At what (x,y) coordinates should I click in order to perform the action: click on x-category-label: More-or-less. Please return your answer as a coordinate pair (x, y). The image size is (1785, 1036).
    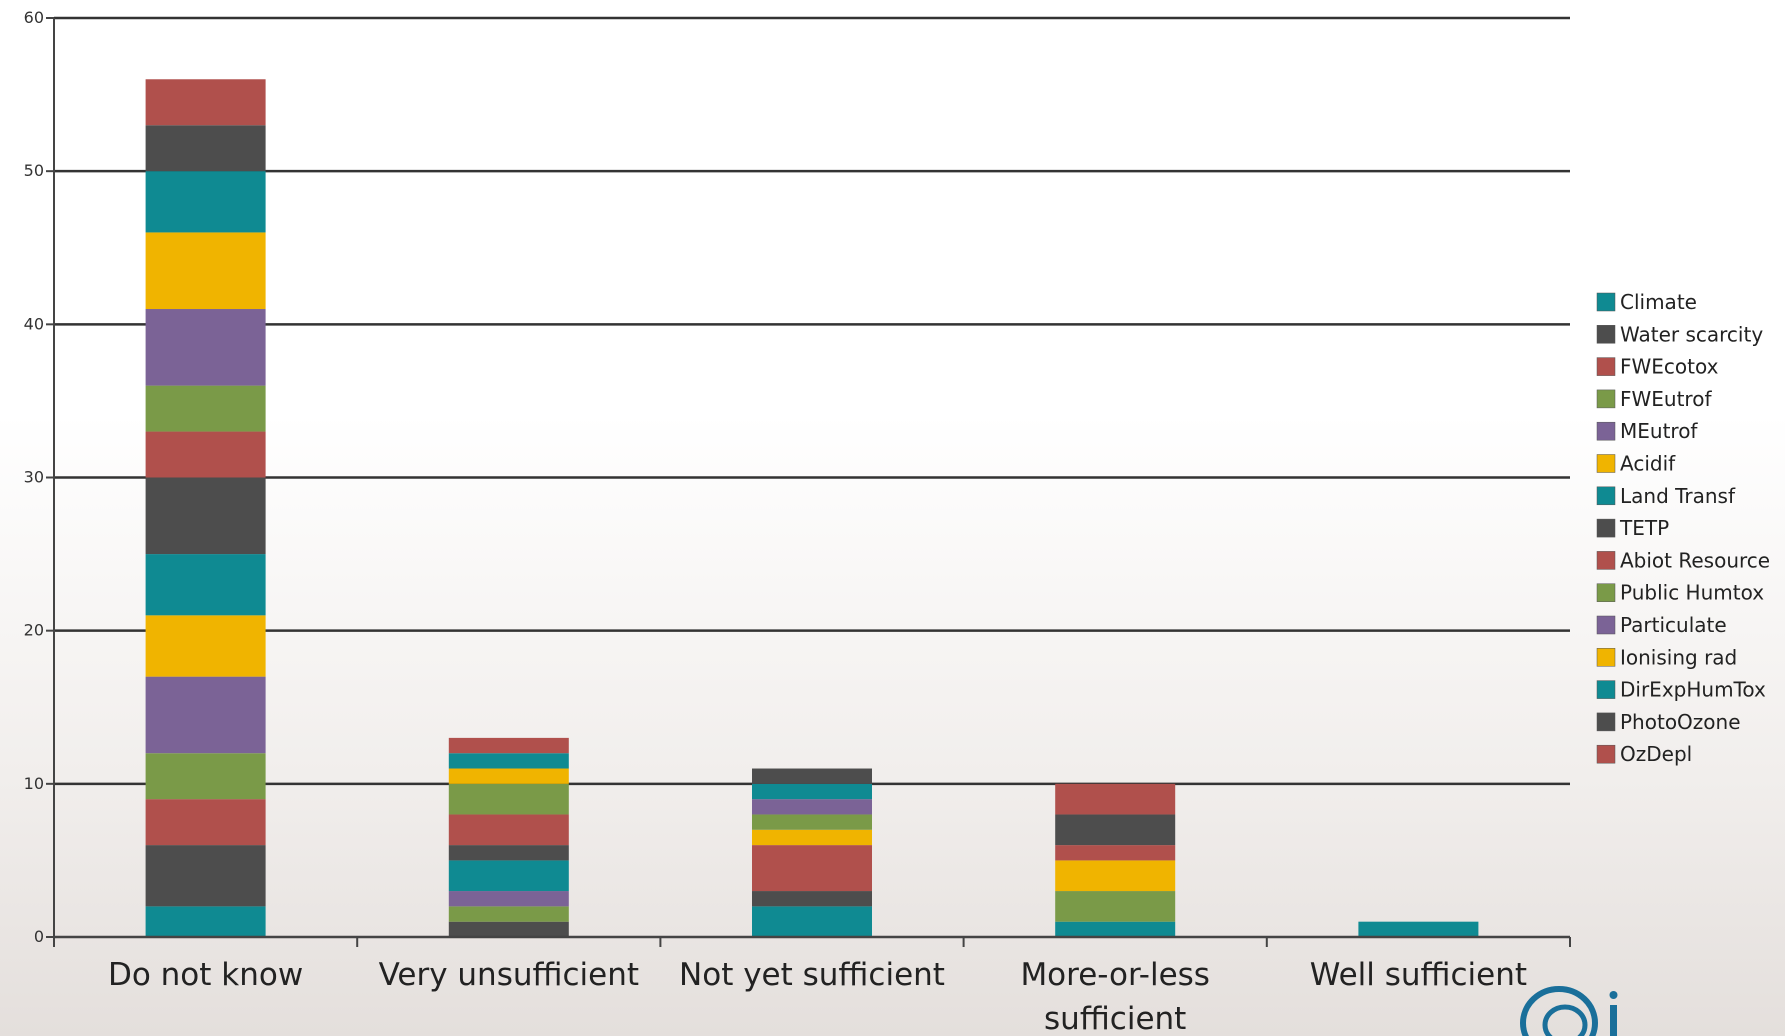
    Looking at the image, I should click on (1115, 975).